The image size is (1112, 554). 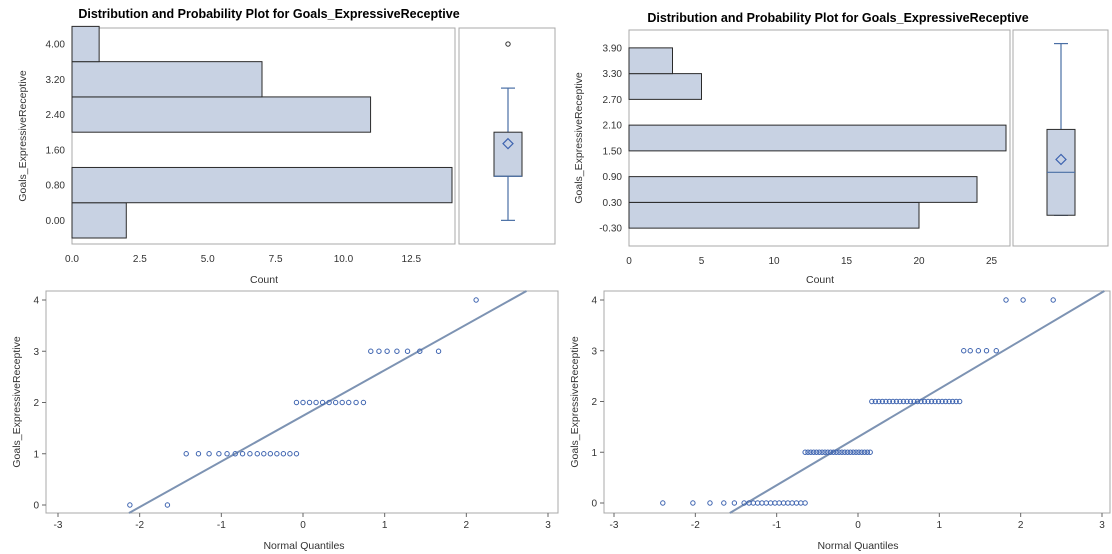 I want to click on y-tick-label: 2, so click(x=36, y=403).